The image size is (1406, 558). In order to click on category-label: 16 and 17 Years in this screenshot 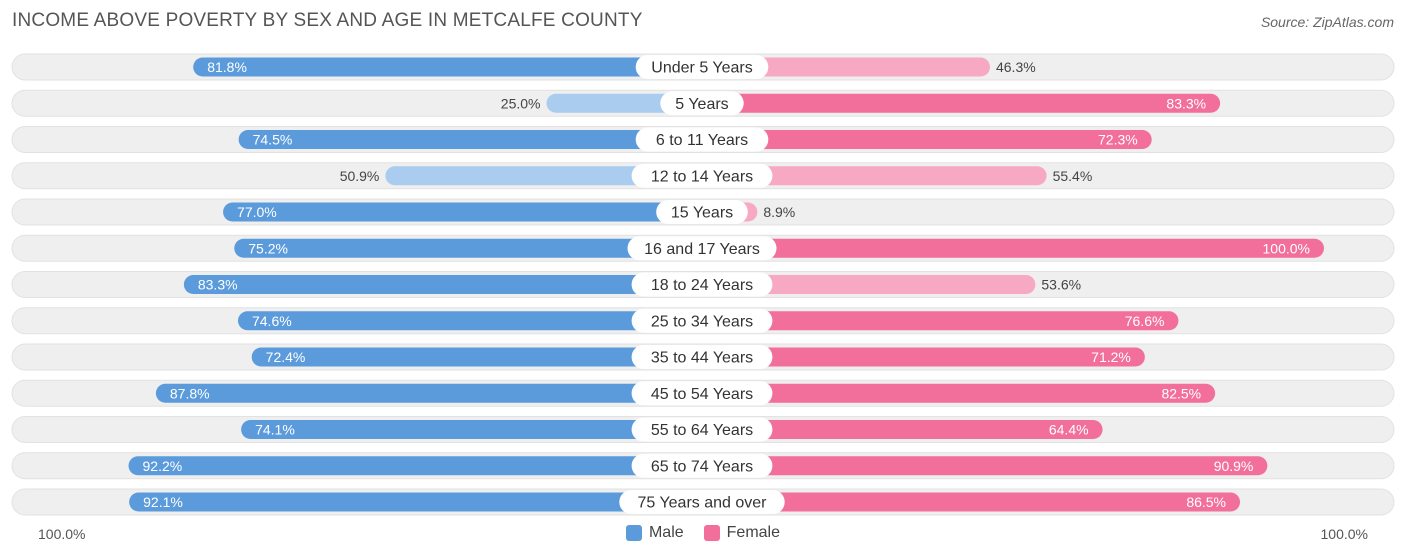, I will do `click(702, 249)`.